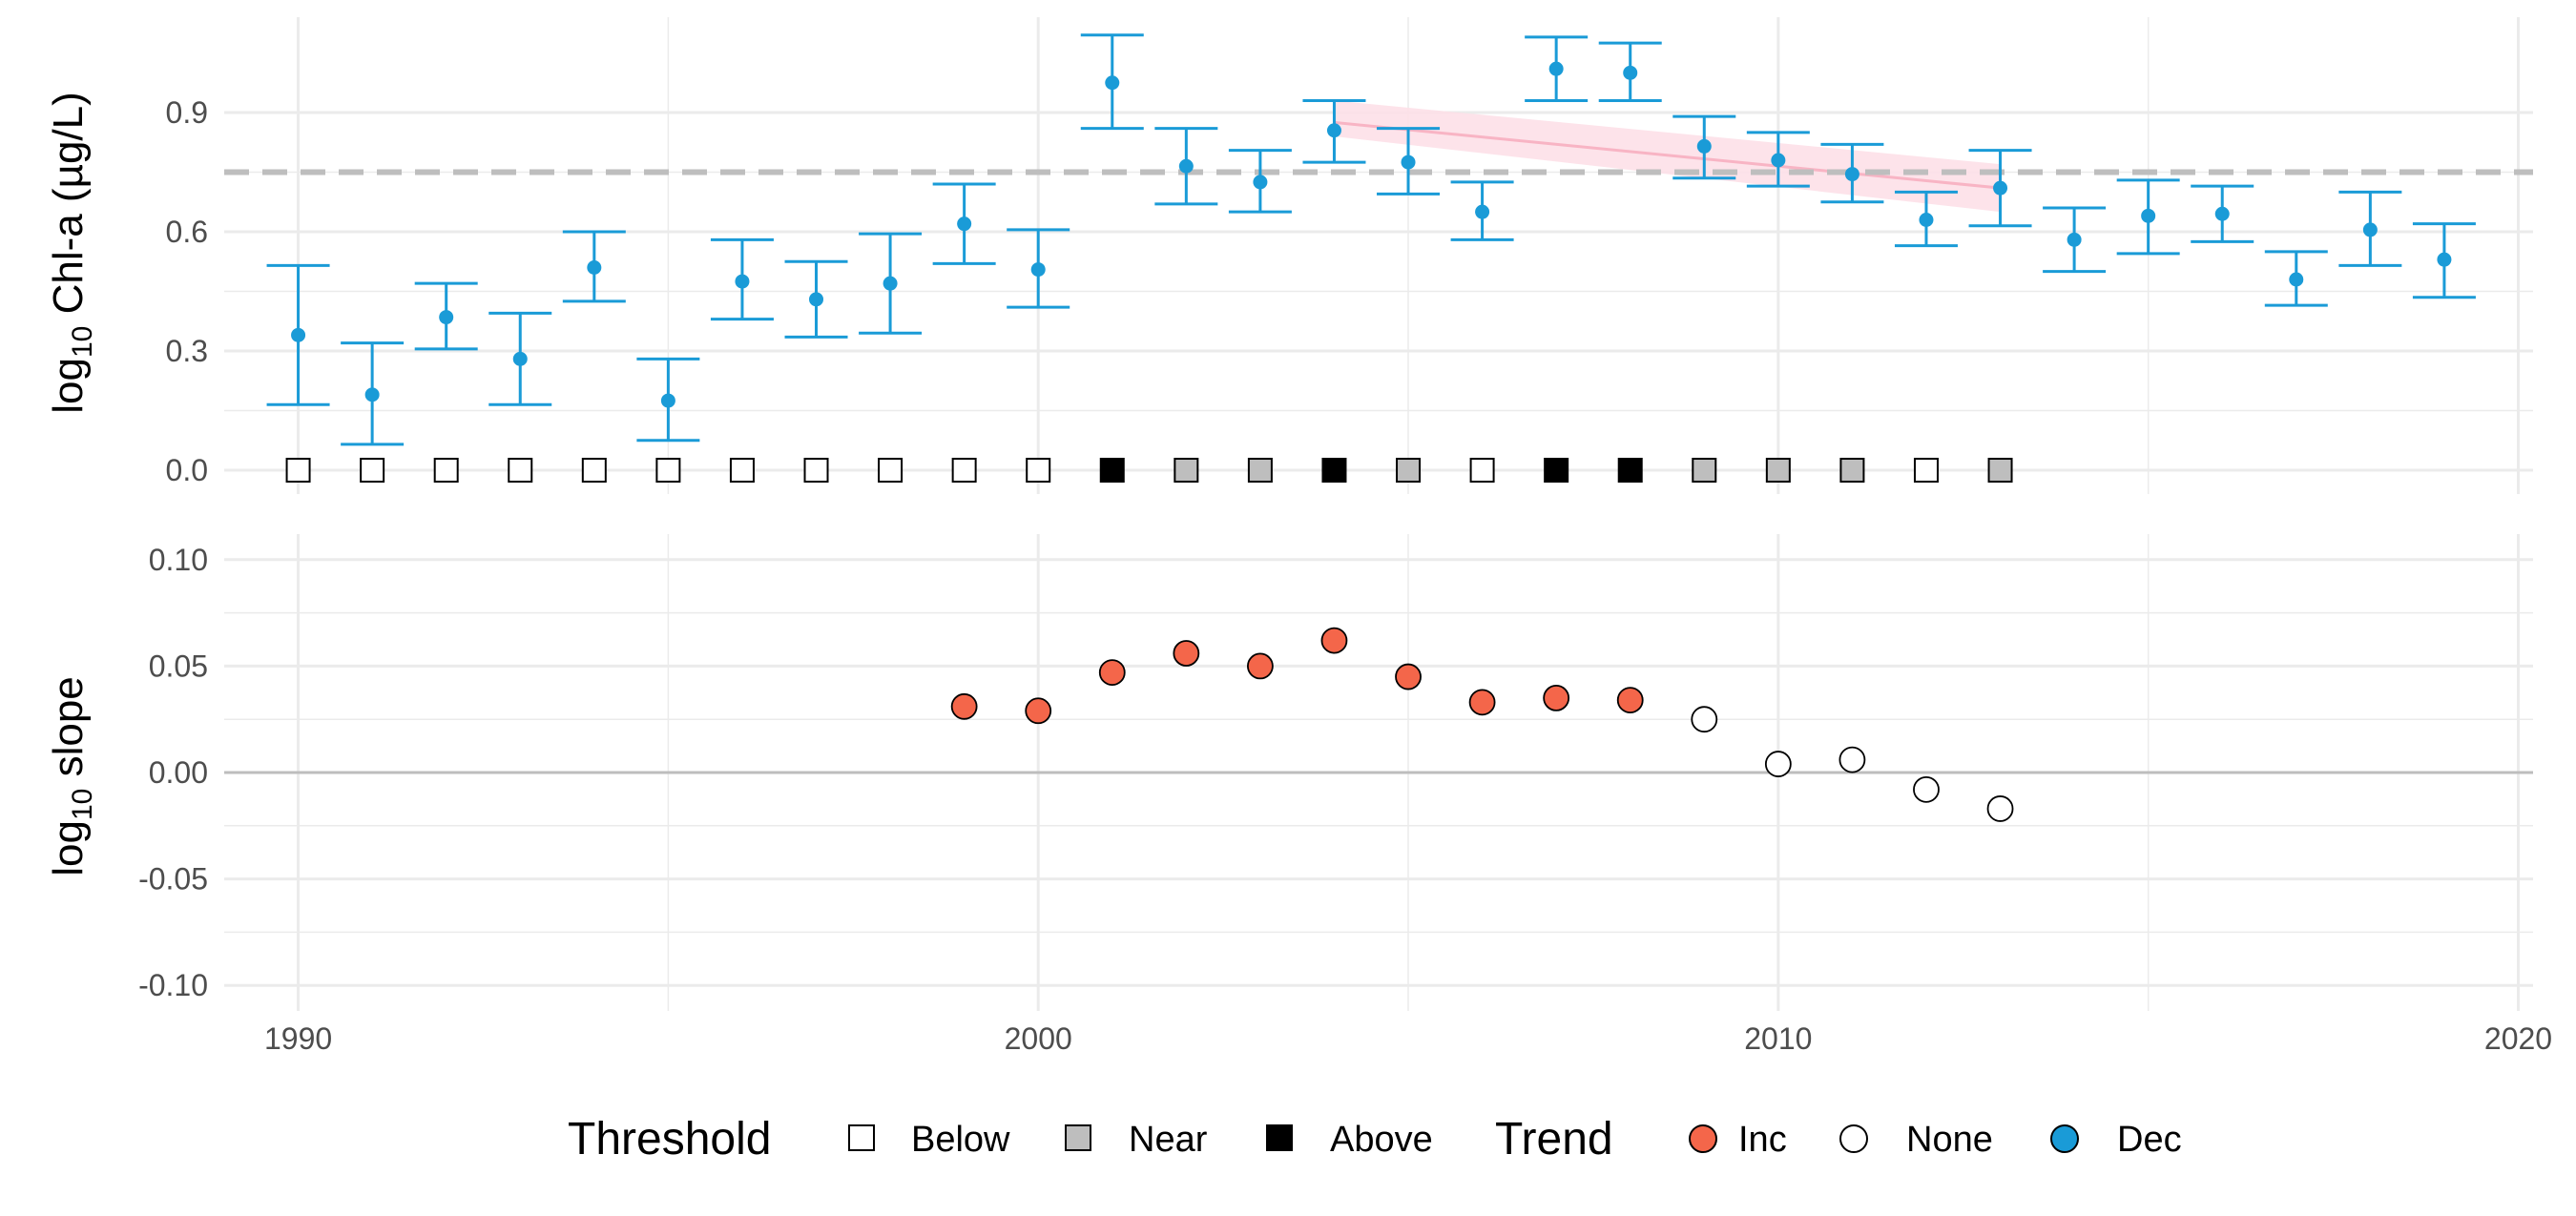 The width and height of the screenshot is (2576, 1216). What do you see at coordinates (861, 1137) in the screenshot?
I see `legend-key-below` at bounding box center [861, 1137].